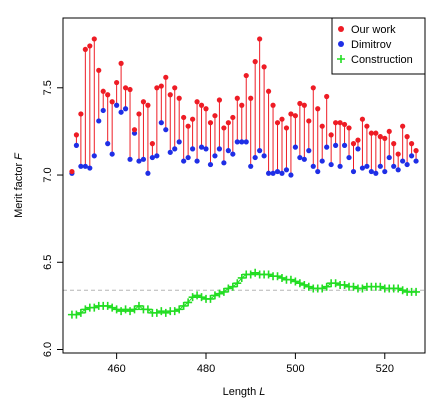 The image size is (448, 412). I want to click on legend-label: Construction, so click(382, 60).